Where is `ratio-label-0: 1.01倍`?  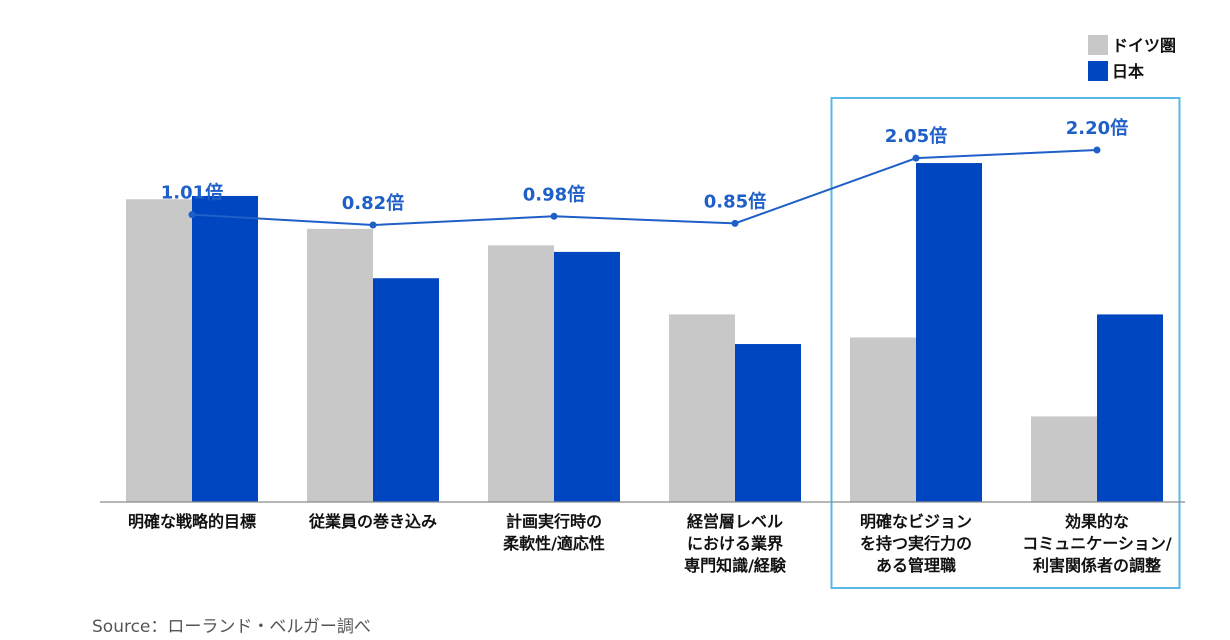
ratio-label-0: 1.01倍 is located at coordinates (192, 193).